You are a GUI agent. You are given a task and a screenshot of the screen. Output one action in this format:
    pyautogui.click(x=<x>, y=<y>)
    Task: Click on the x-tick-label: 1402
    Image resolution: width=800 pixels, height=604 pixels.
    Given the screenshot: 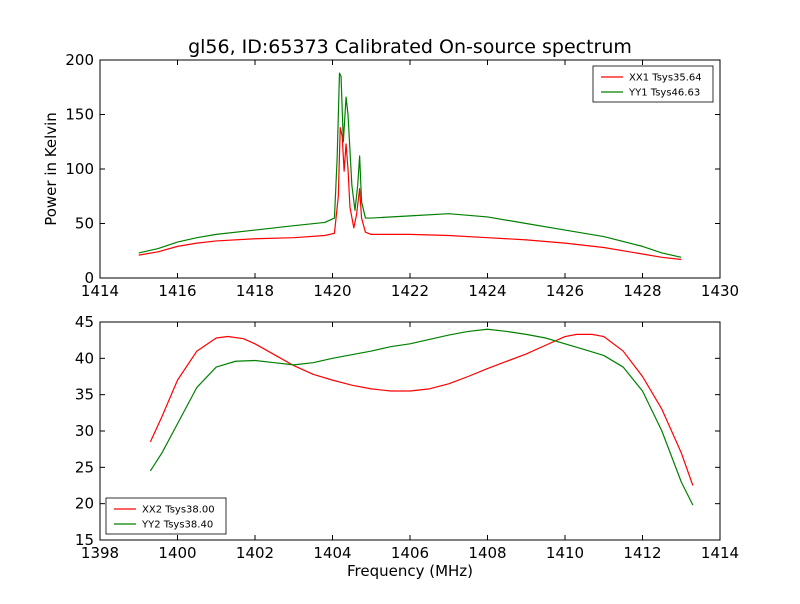 What is the action you would take?
    pyautogui.click(x=255, y=553)
    